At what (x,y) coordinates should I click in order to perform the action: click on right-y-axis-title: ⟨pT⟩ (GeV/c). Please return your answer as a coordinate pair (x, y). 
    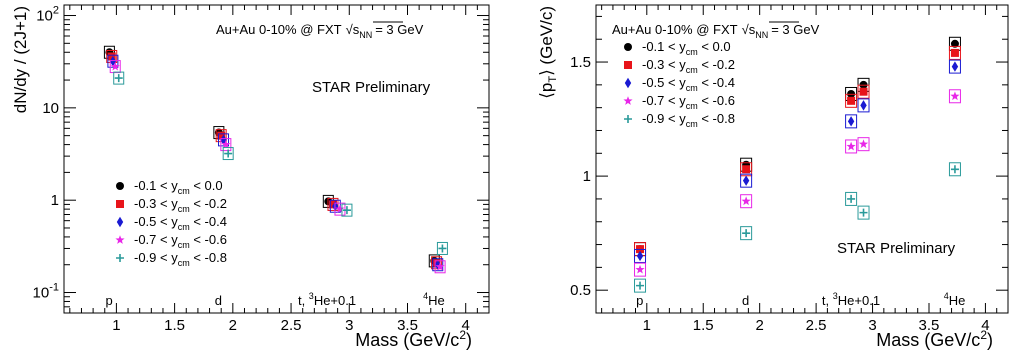
    Looking at the image, I should click on (548, 52).